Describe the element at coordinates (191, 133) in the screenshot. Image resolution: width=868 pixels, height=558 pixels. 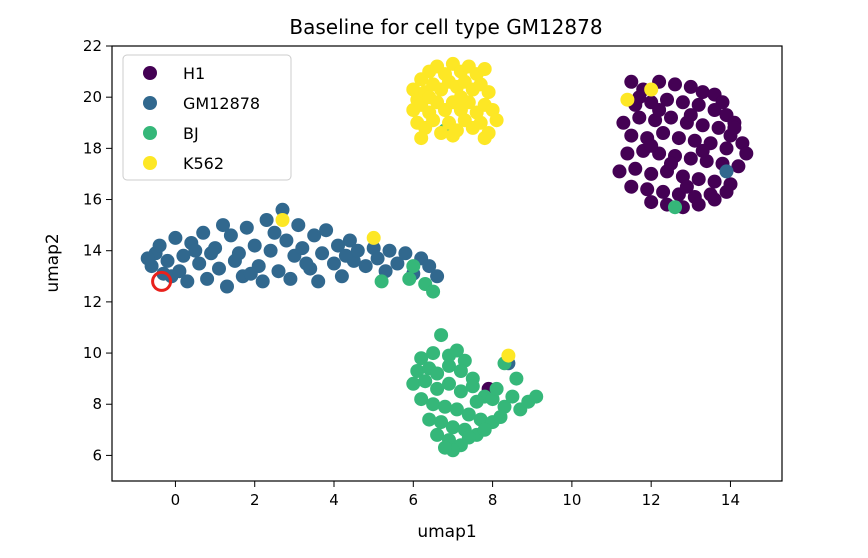
I see `legend-label: BJ` at that location.